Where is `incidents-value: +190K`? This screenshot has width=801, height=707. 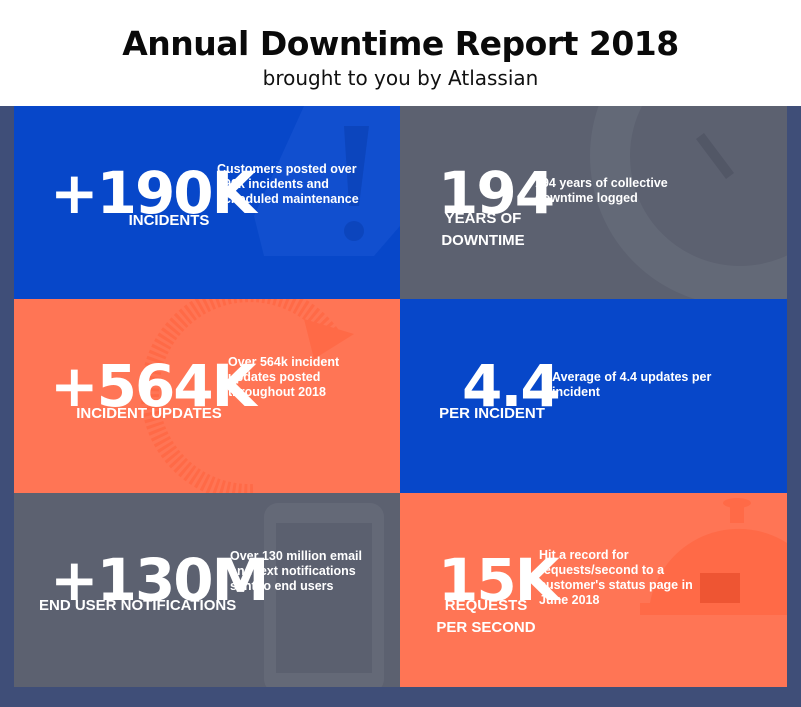
incidents-value: +190K is located at coordinates (153, 193).